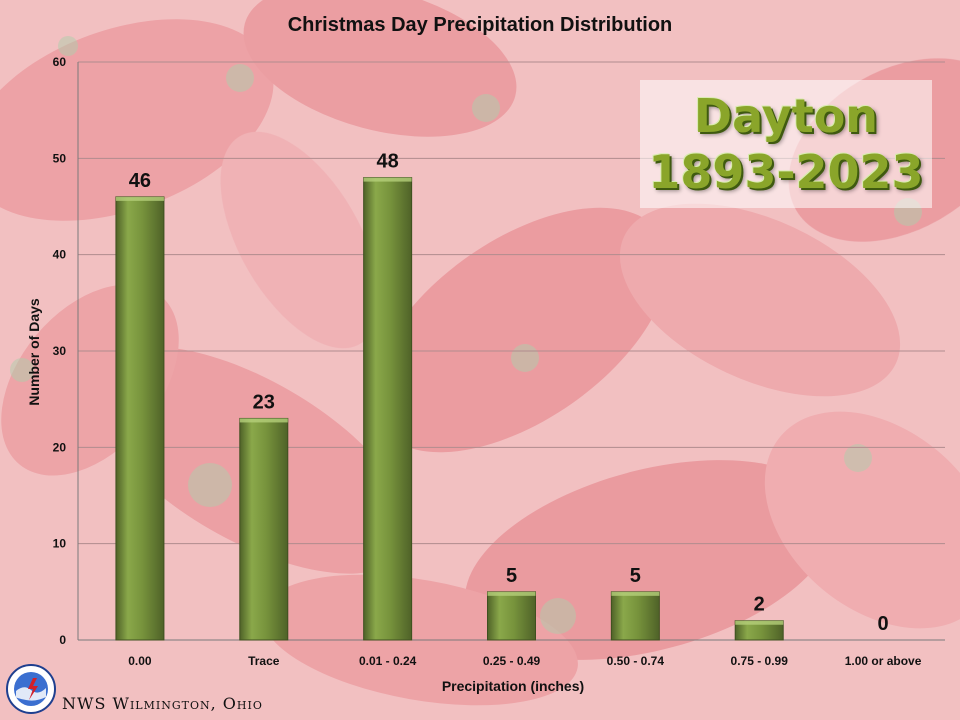  I want to click on y-tick-label: 20, so click(60, 447).